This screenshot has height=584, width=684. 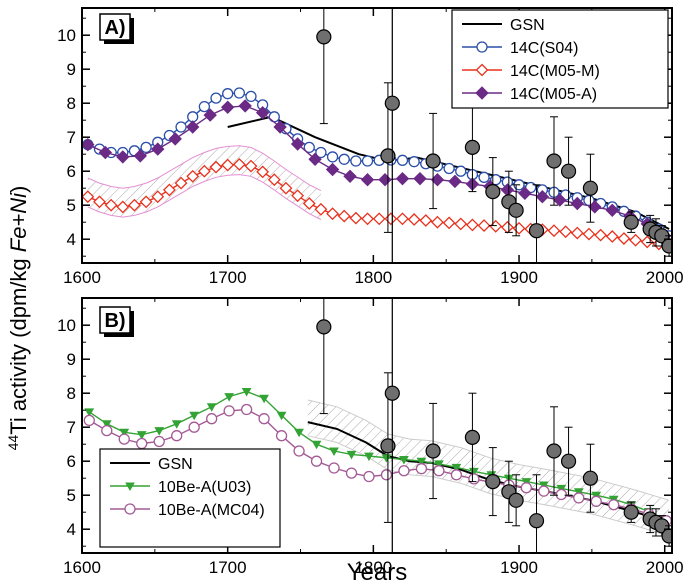 What do you see at coordinates (18, 343) in the screenshot?
I see `y-axis-title-part1: Ti activity (dpm/kg` at bounding box center [18, 343].